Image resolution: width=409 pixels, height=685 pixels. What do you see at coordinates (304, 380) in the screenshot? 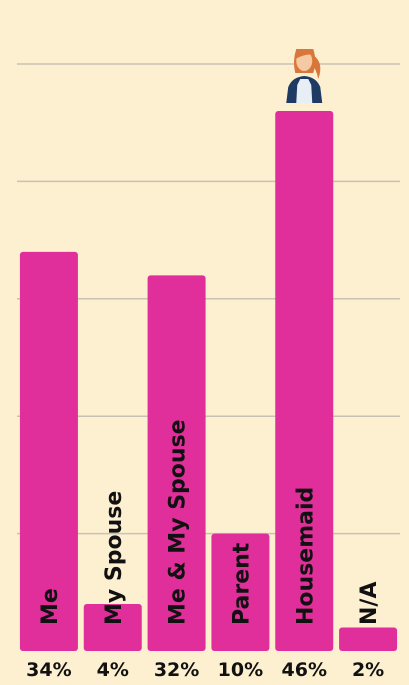
I see `bar-housemaid` at bounding box center [304, 380].